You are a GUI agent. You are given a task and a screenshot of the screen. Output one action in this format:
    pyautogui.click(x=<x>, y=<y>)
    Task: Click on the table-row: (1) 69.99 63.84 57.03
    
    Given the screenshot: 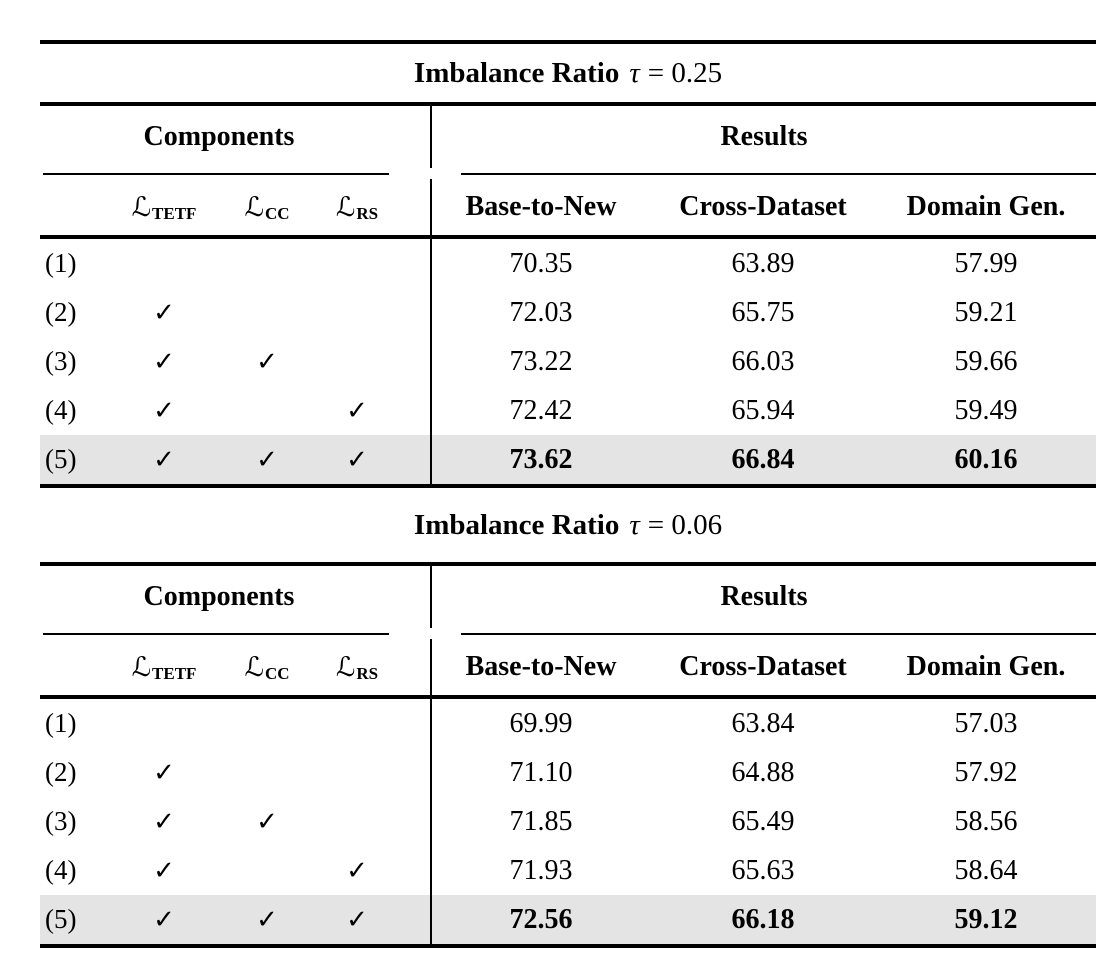 What is the action you would take?
    pyautogui.click(x=568, y=723)
    